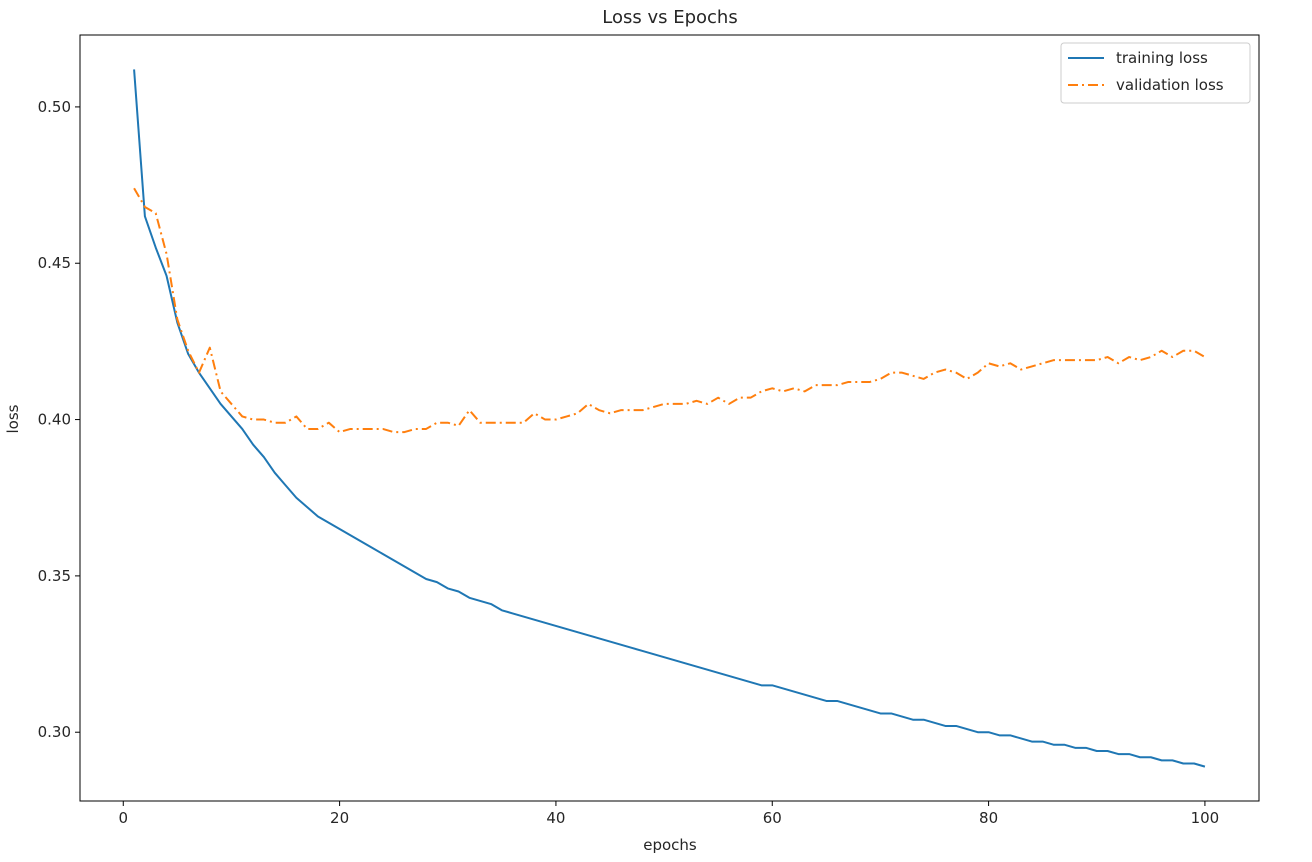  What do you see at coordinates (339, 818) in the screenshot?
I see `x-tick-label: 20` at bounding box center [339, 818].